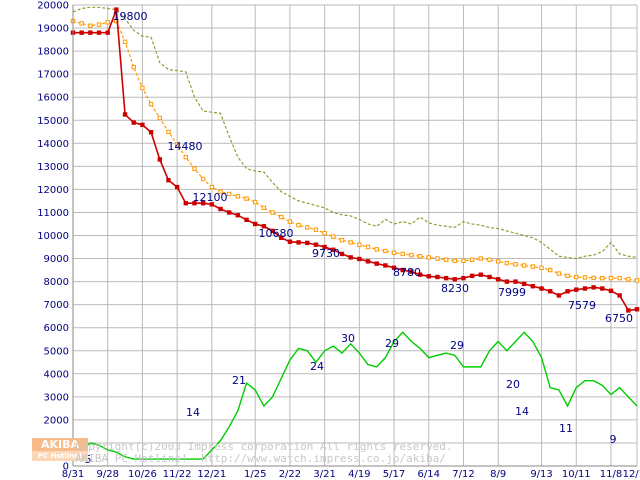  What do you see at coordinates (394, 474) in the screenshot?
I see `x-axis-tick-label: 5/17` at bounding box center [394, 474].